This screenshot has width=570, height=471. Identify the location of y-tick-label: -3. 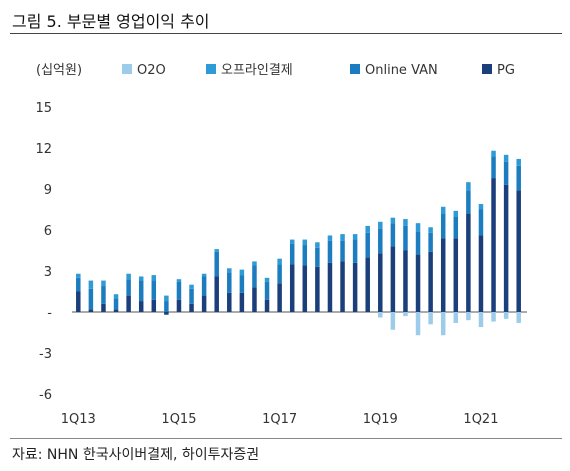
(45, 354).